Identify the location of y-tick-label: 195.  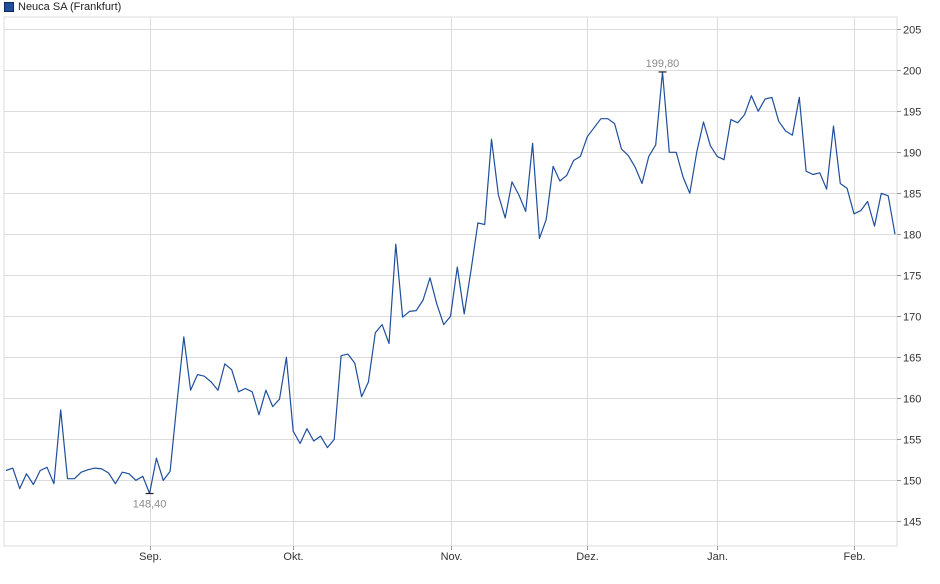
(912, 113).